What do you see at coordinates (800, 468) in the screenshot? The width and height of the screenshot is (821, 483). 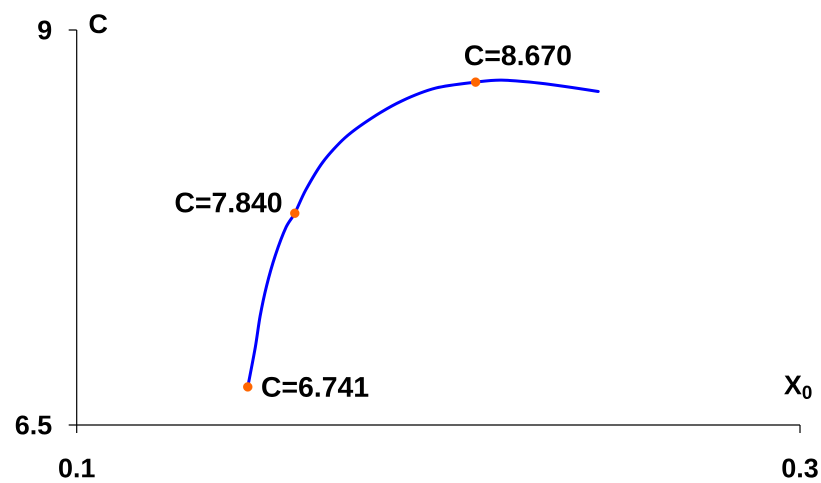 I see `x-tick-label: 0.3` at bounding box center [800, 468].